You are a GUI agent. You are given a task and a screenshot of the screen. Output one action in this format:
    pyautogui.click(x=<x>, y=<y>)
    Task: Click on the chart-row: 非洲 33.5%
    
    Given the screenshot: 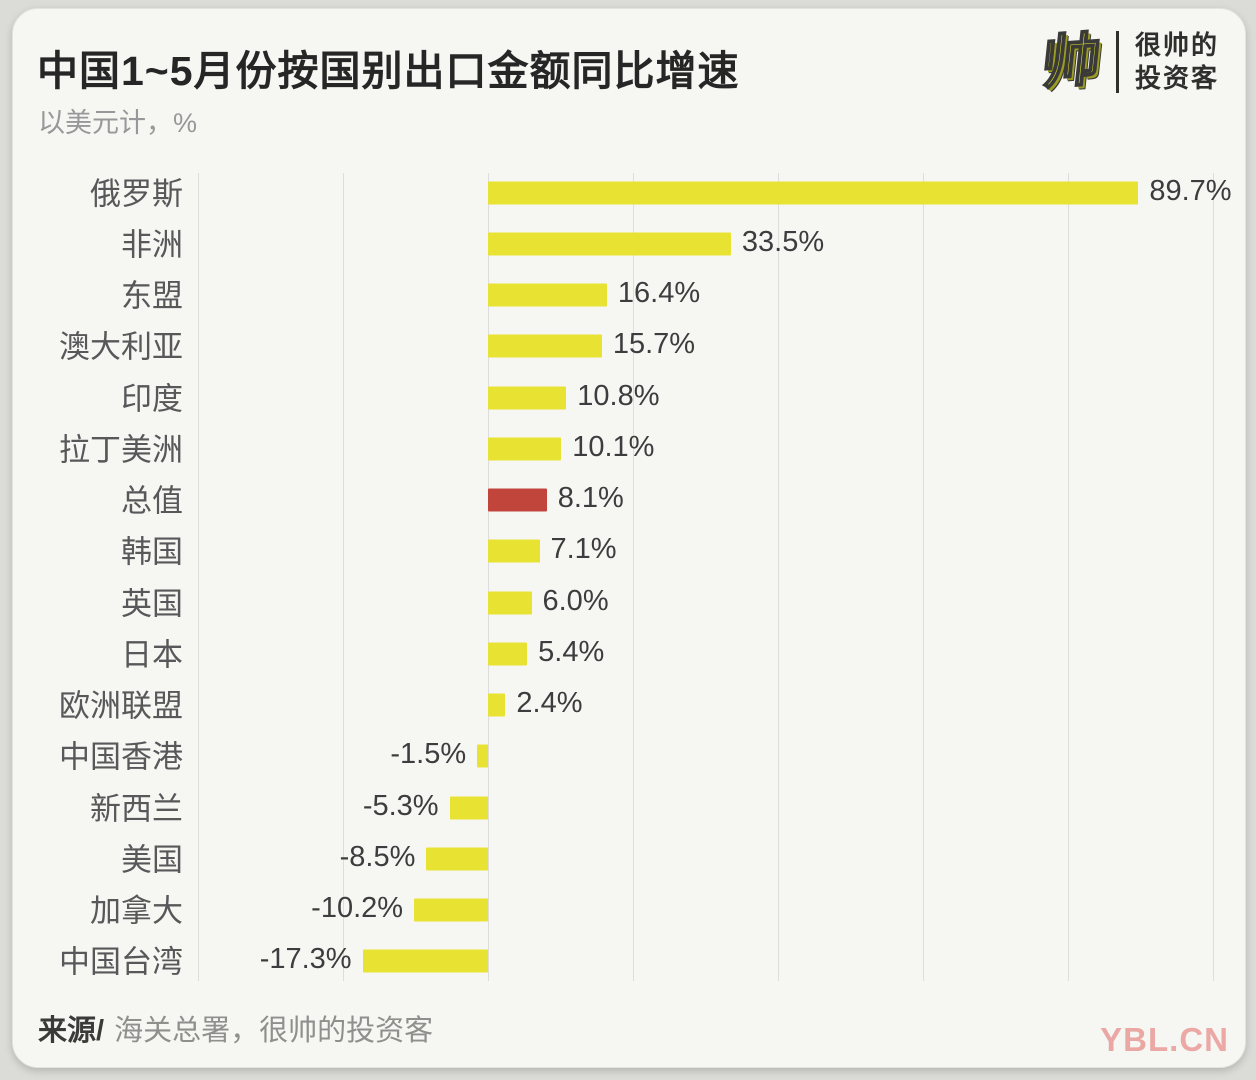 What is the action you would take?
    pyautogui.click(x=629, y=243)
    